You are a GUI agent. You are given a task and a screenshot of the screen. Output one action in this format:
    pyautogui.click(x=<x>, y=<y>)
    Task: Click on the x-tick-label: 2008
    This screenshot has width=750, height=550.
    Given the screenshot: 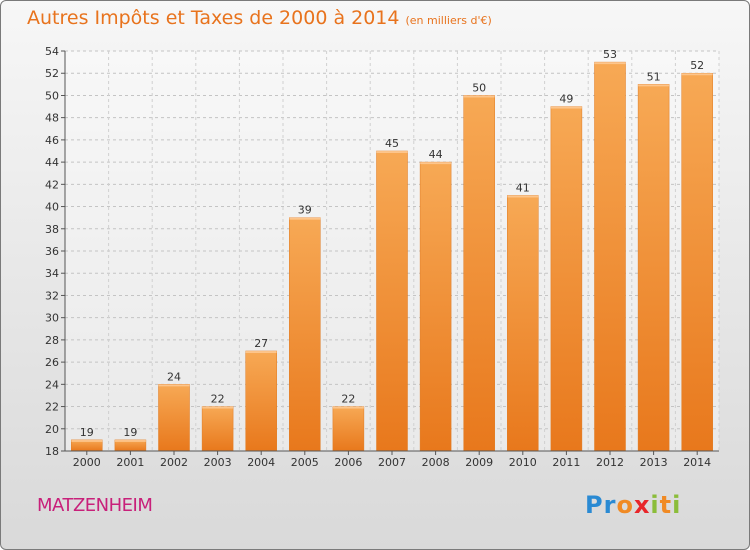 What is the action you would take?
    pyautogui.click(x=436, y=462)
    